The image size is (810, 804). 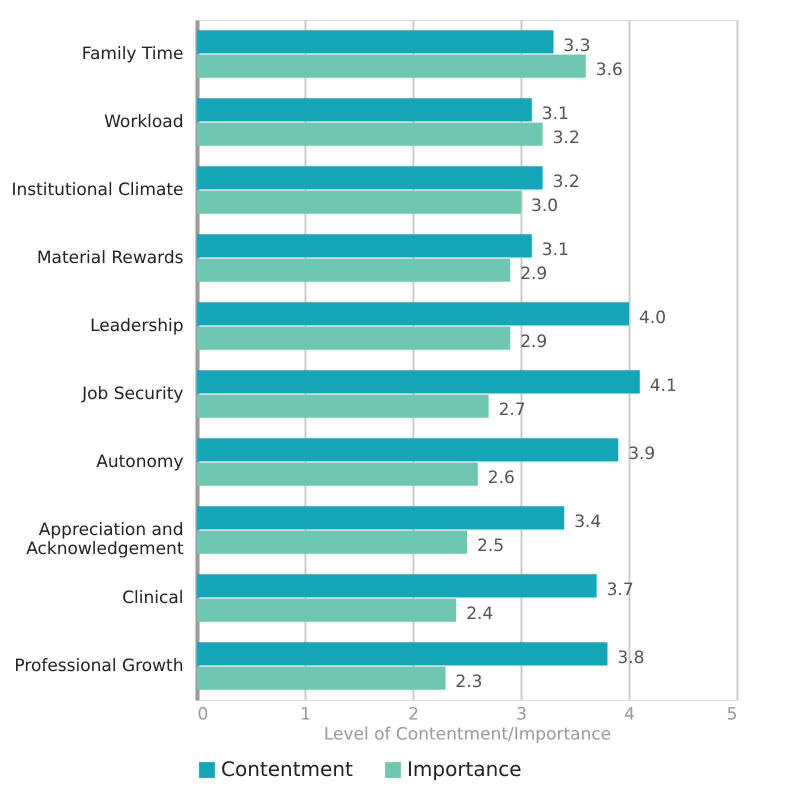 What do you see at coordinates (642, 454) in the screenshot?
I see `data-label: 3.9` at bounding box center [642, 454].